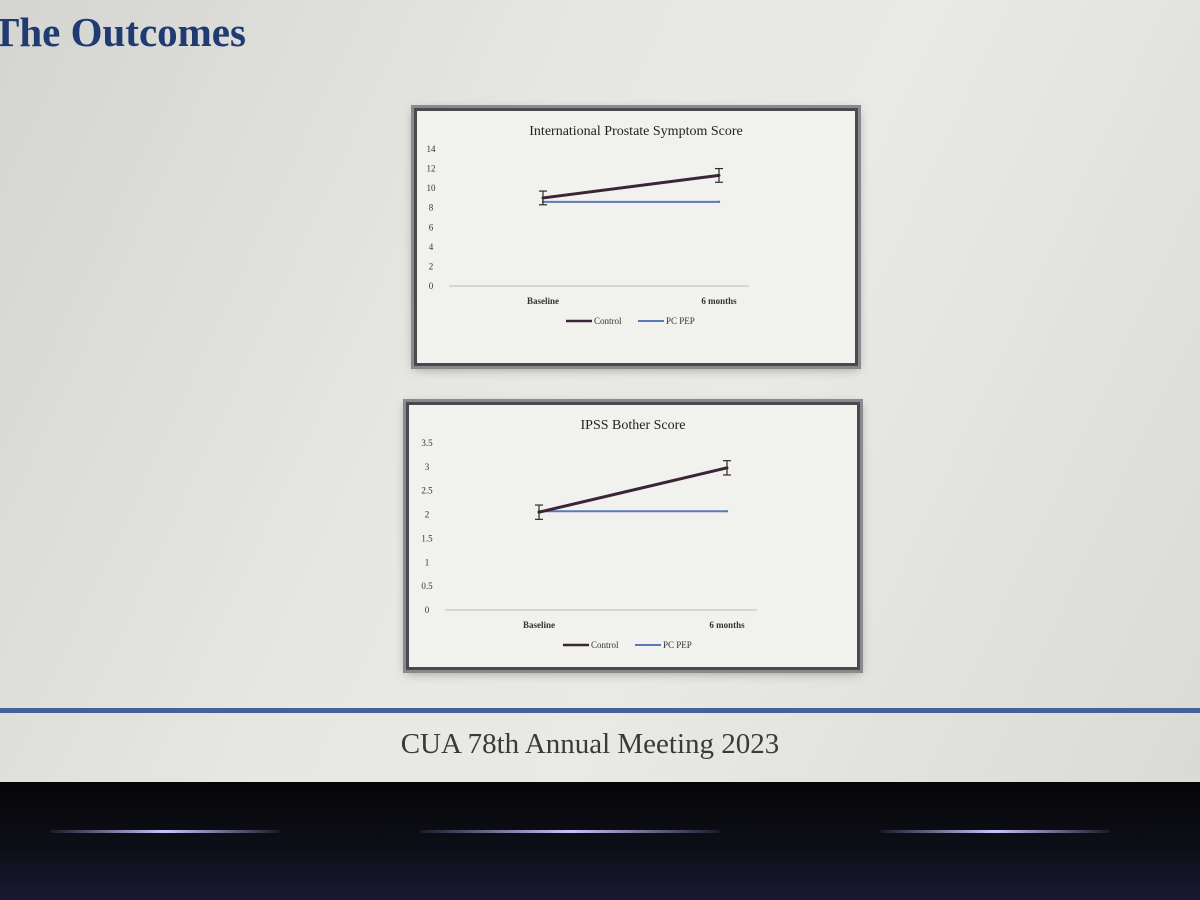  What do you see at coordinates (635, 131) in the screenshot?
I see `chart-title: International Prostate Symptom Score` at bounding box center [635, 131].